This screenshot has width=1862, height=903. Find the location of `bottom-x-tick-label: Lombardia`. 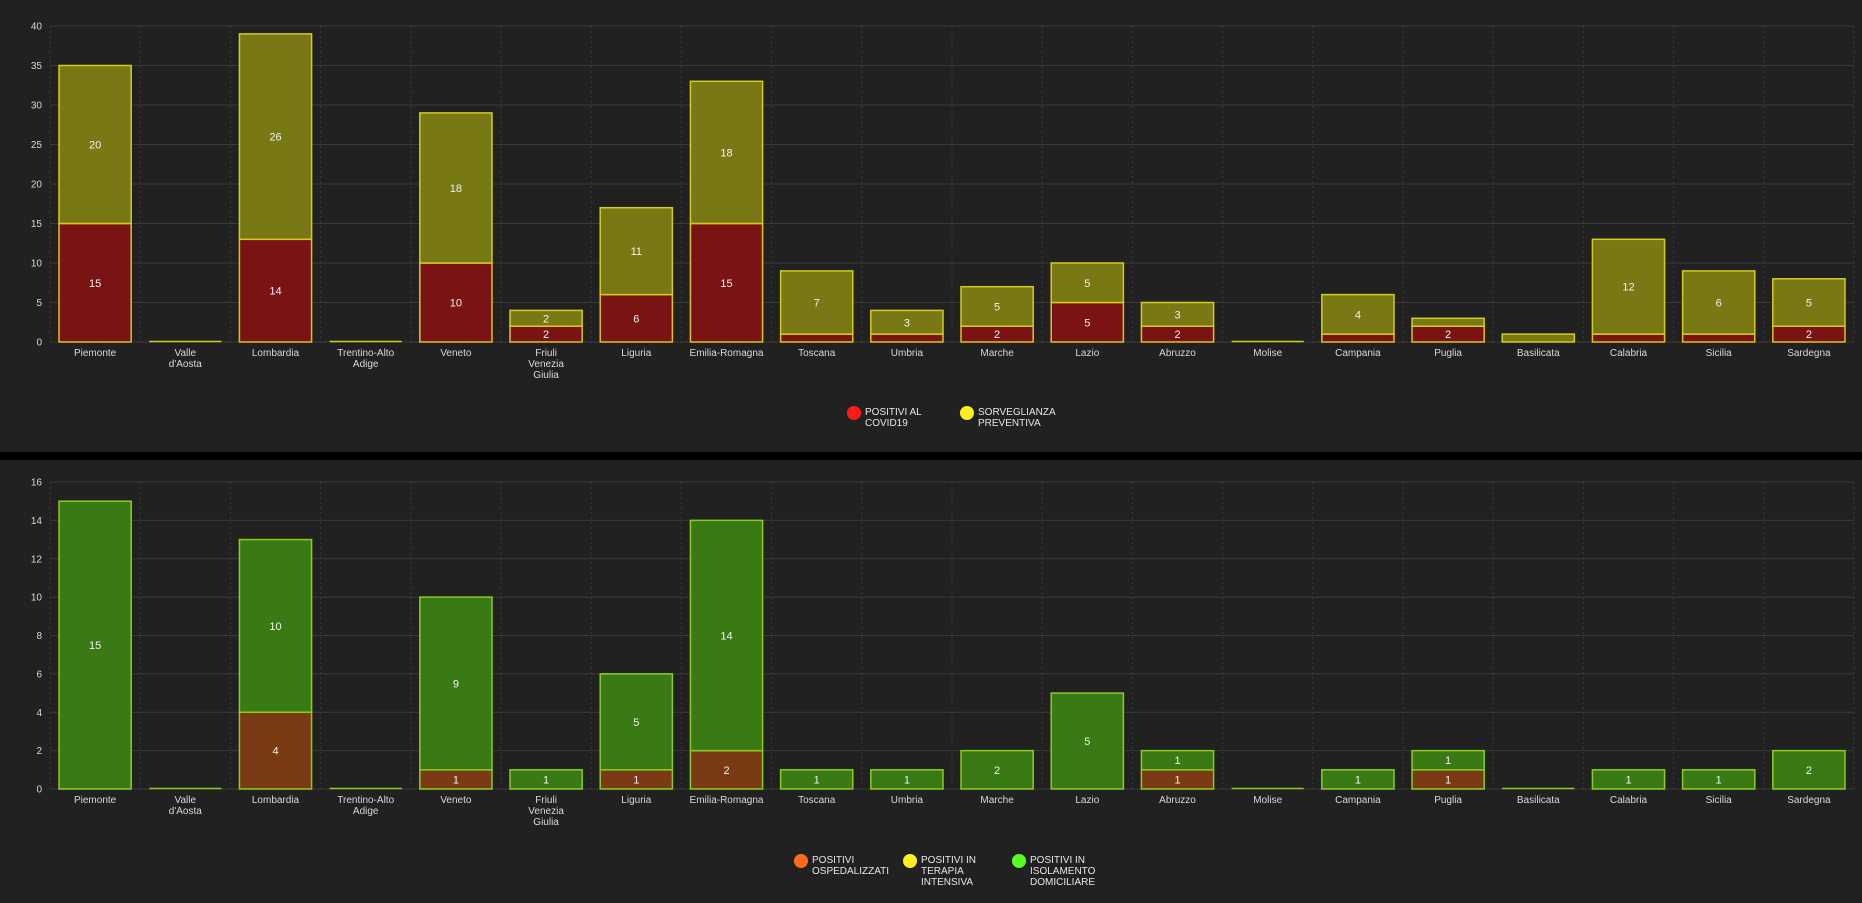

bottom-x-tick-label: Lombardia is located at coordinates (276, 800).